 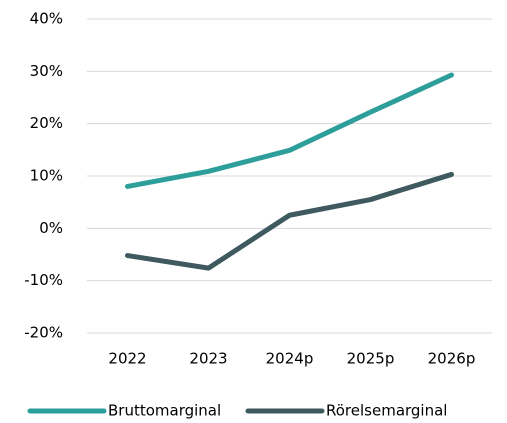 What do you see at coordinates (46, 71) in the screenshot?
I see `y-tick-label: 30%` at bounding box center [46, 71].